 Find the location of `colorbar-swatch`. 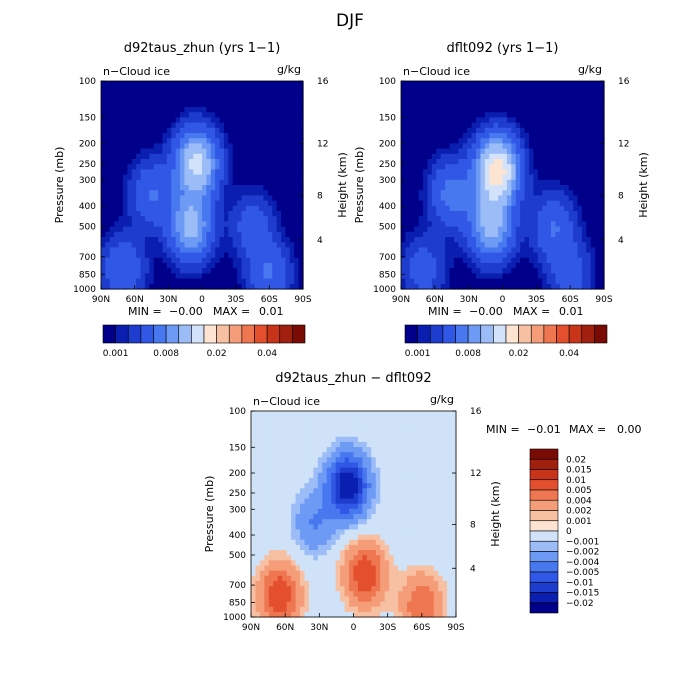

colorbar-swatch is located at coordinates (588, 334).